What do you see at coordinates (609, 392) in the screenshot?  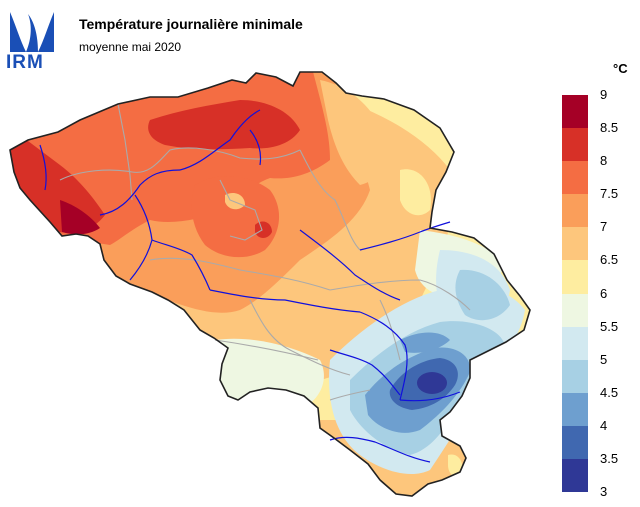 I see `legend-tick-label: 4.5` at bounding box center [609, 392].